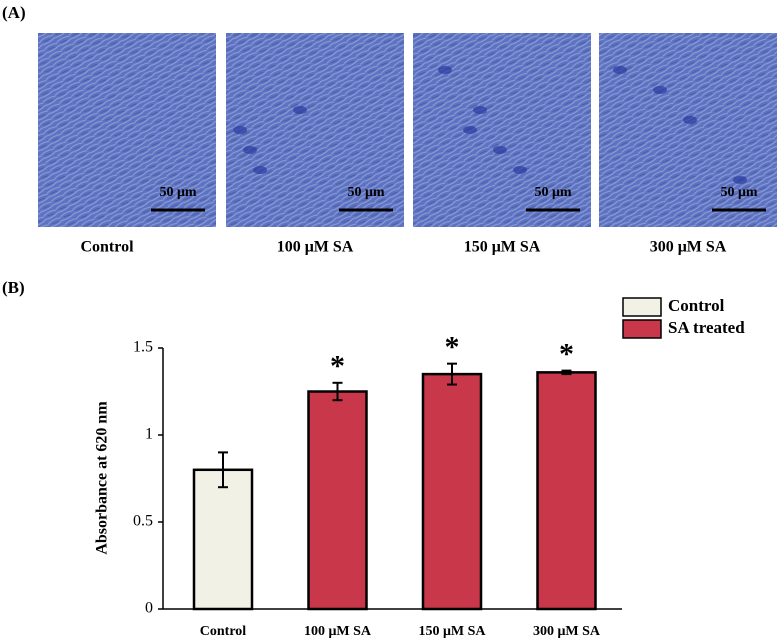 The width and height of the screenshot is (777, 643). Describe the element at coordinates (688, 247) in the screenshot. I see `caption: 300 μM SA` at that location.